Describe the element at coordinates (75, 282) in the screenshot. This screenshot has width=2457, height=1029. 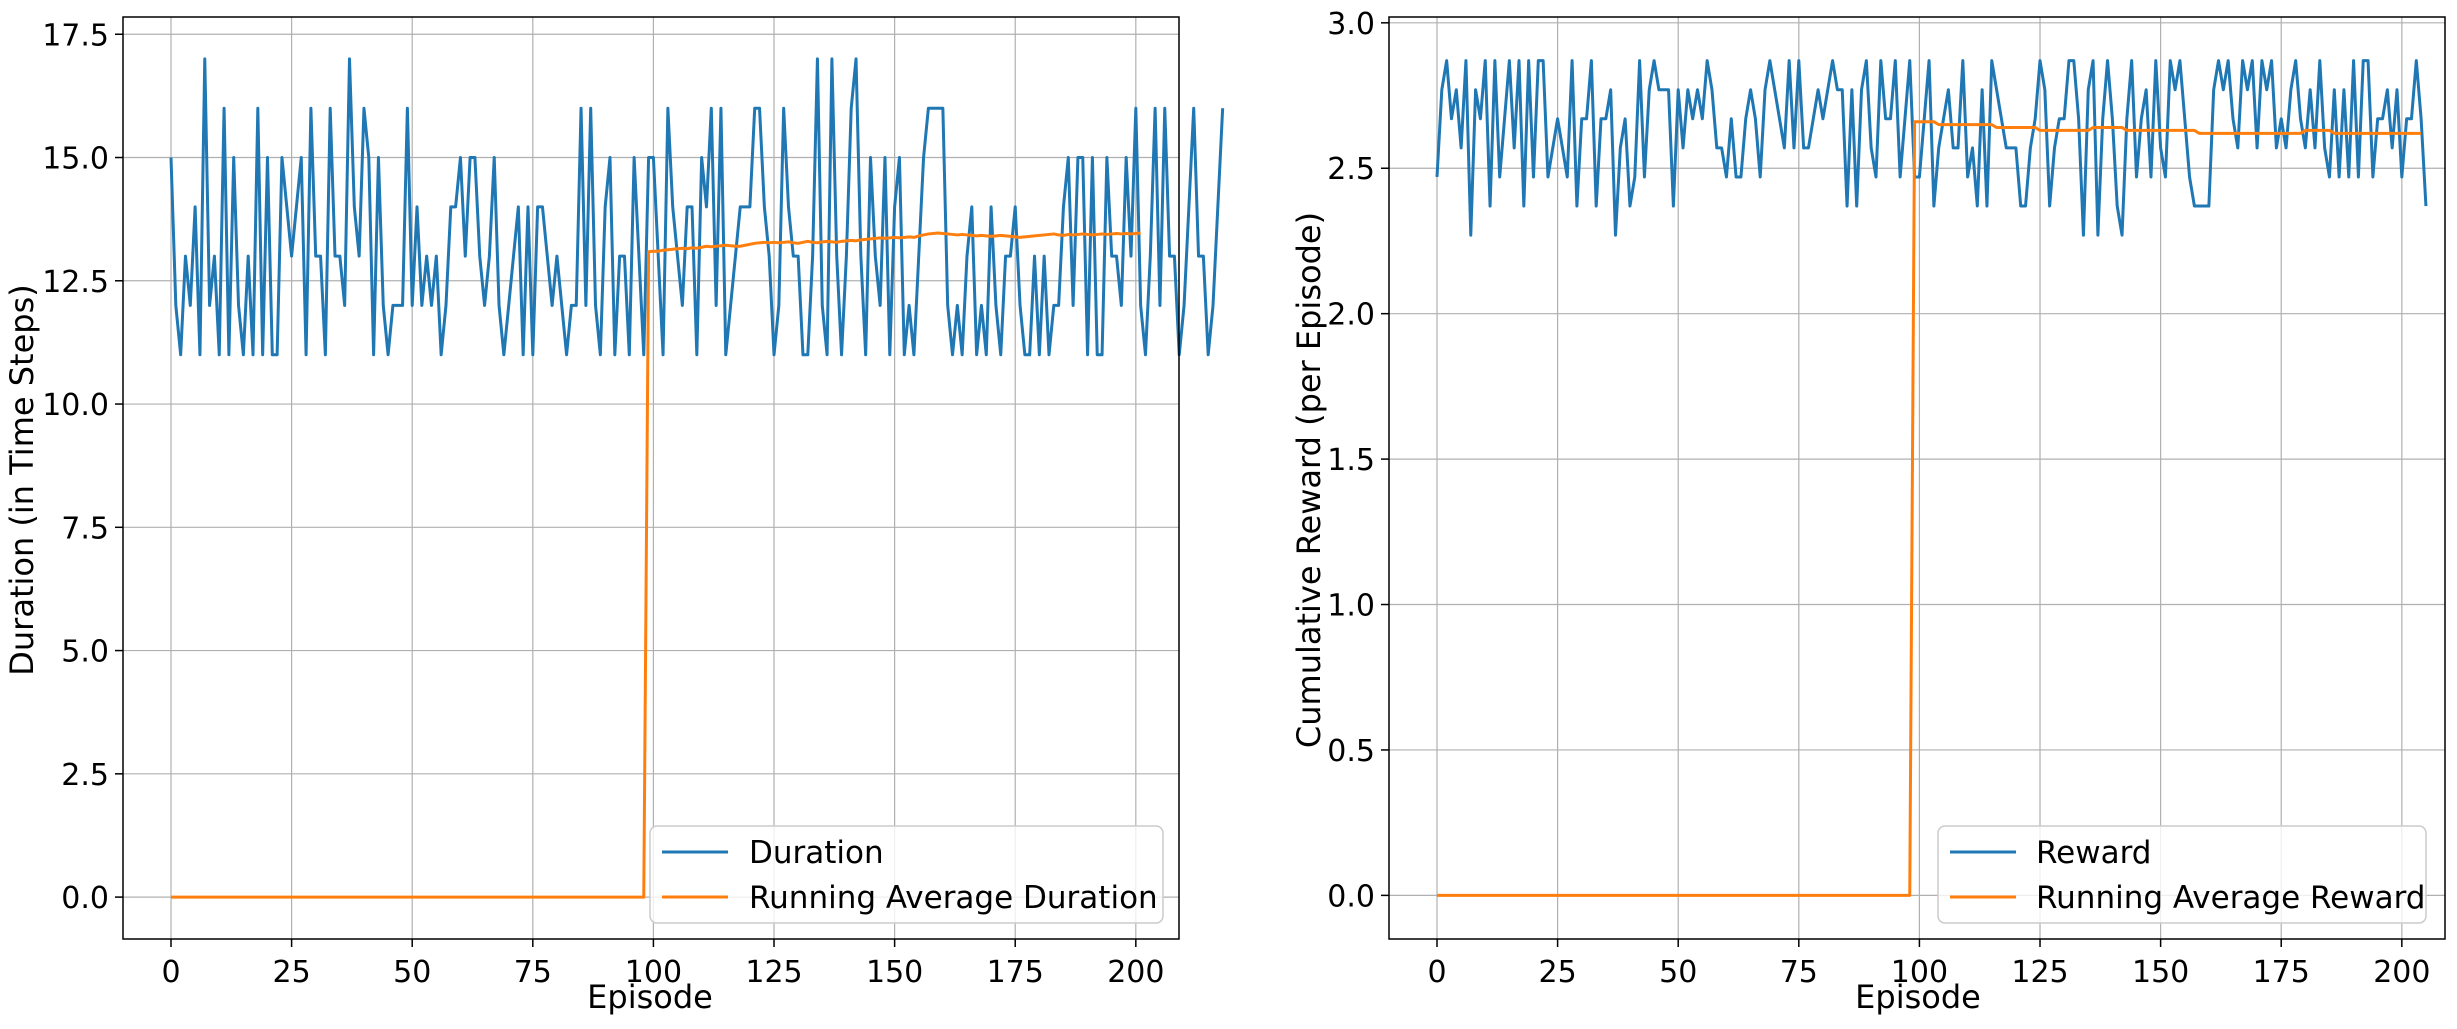
I see `y-tick-label: 12.5` at that location.